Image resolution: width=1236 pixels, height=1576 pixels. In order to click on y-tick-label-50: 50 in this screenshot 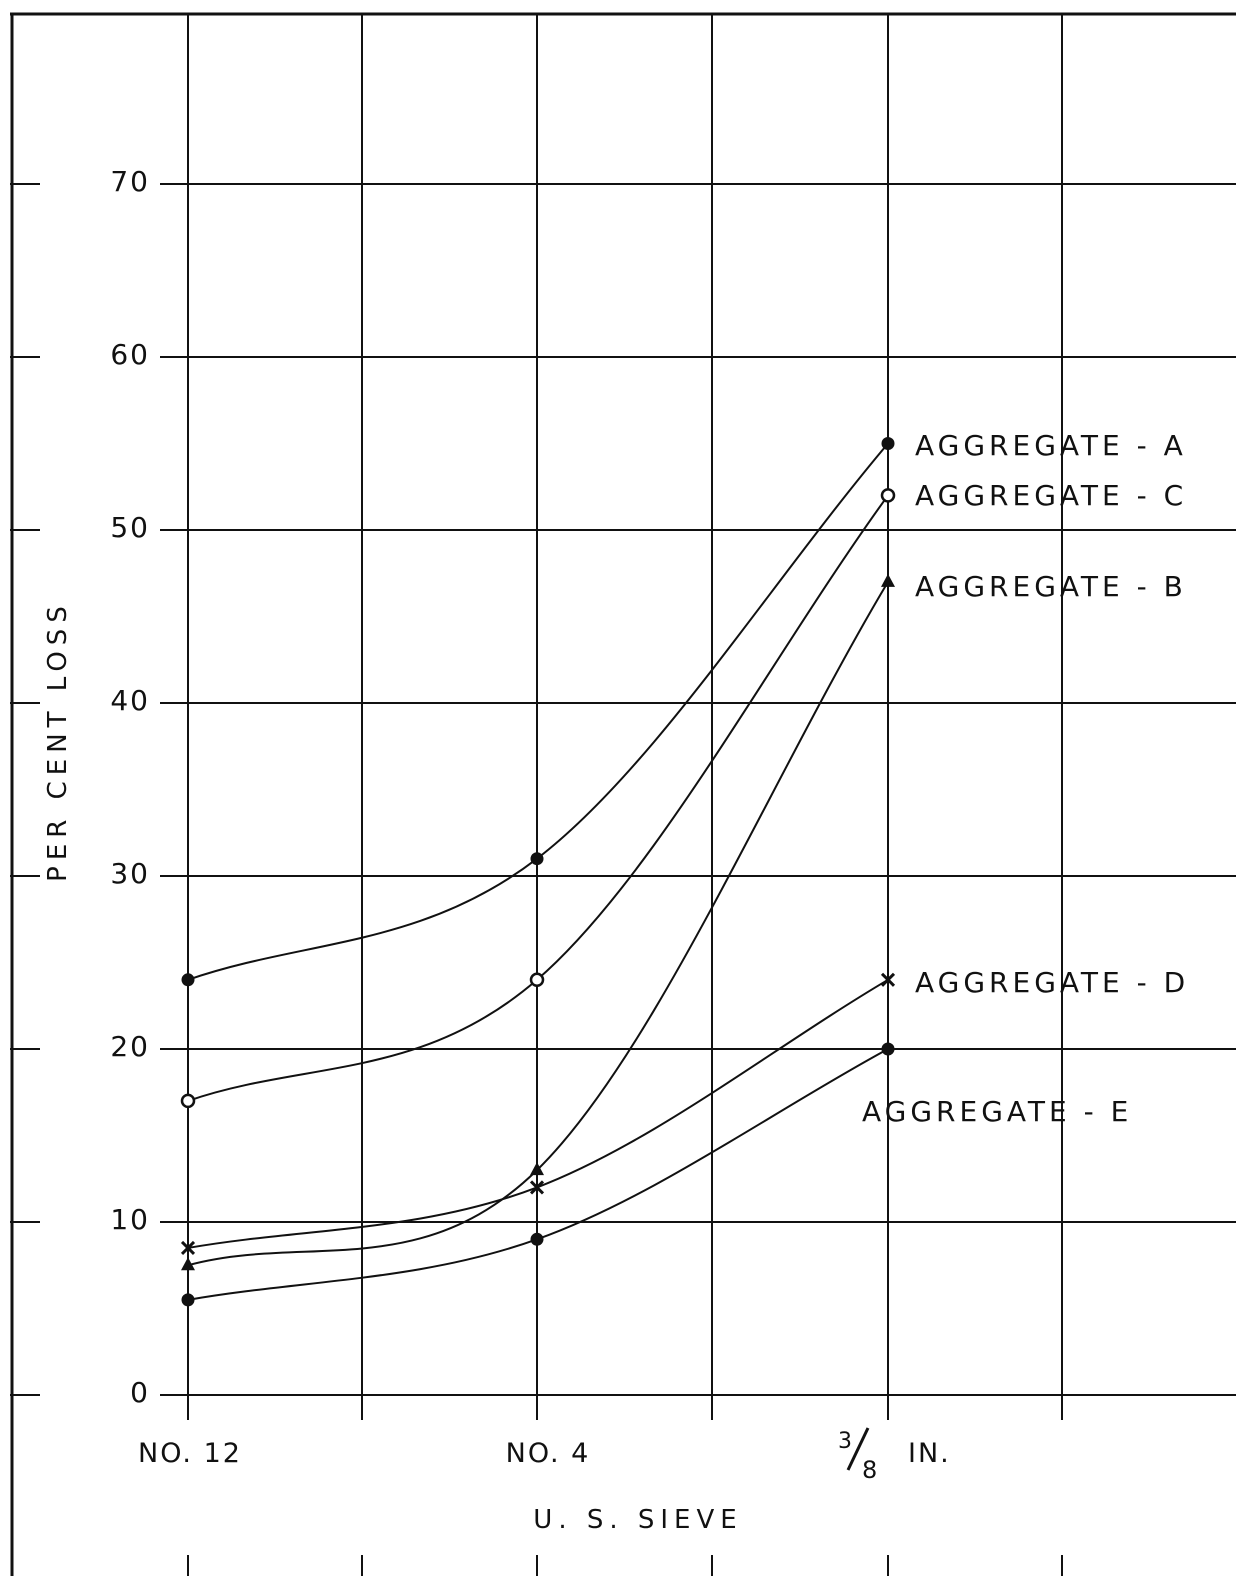, I will do `click(130, 527)`.